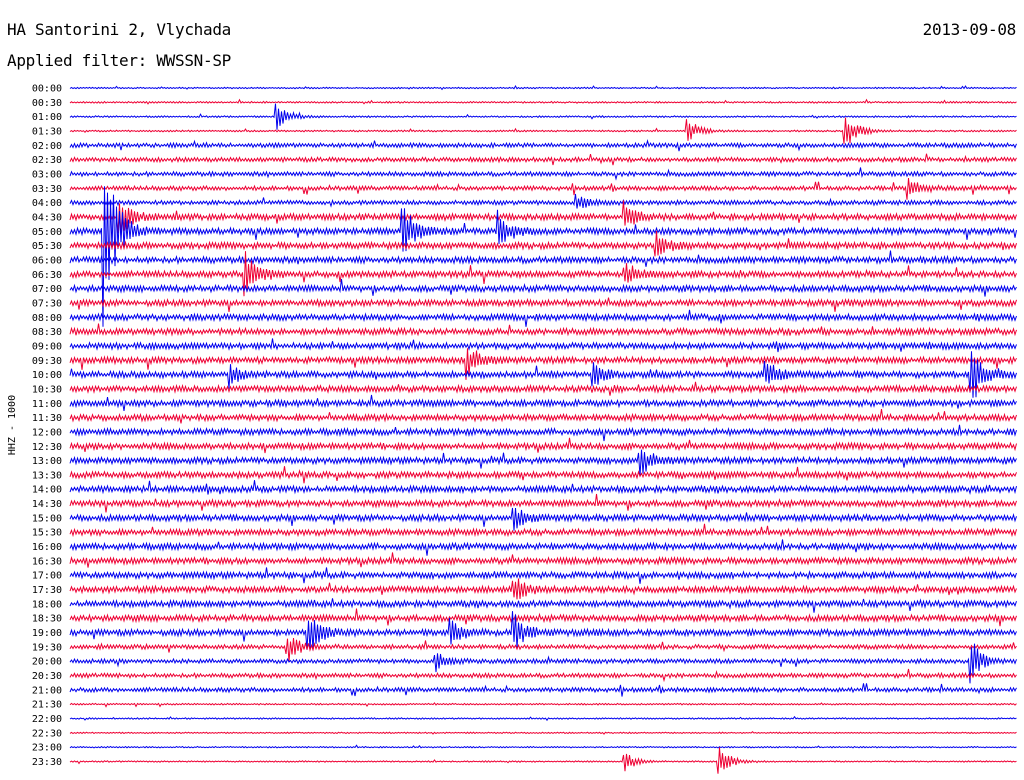  Describe the element at coordinates (47, 719) in the screenshot. I see `time-tick-label: 22:00` at that location.